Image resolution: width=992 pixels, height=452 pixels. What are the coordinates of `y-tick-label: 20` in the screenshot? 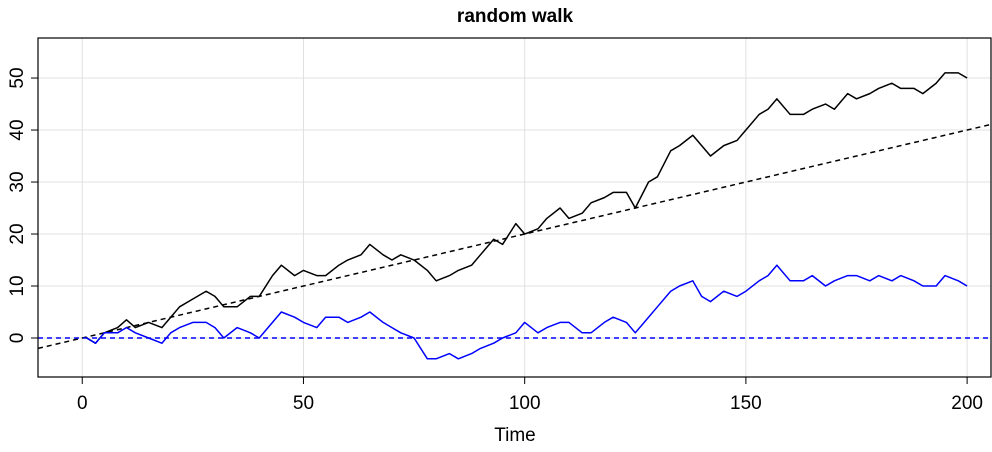 It's located at (17, 233).